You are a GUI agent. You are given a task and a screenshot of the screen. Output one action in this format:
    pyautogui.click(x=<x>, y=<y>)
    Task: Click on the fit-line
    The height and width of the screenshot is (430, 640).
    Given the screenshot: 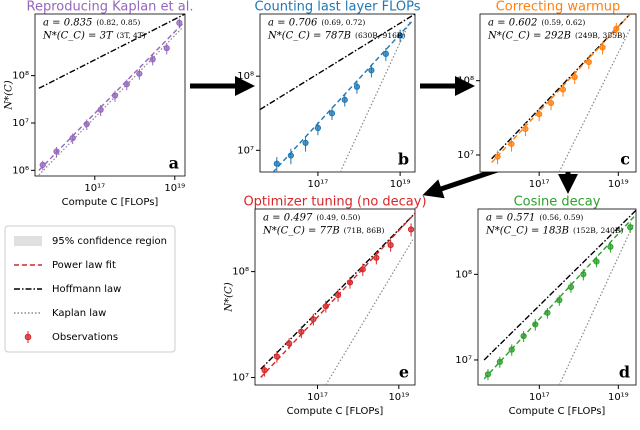 What is the action you would take?
    pyautogui.click(x=561, y=89)
    